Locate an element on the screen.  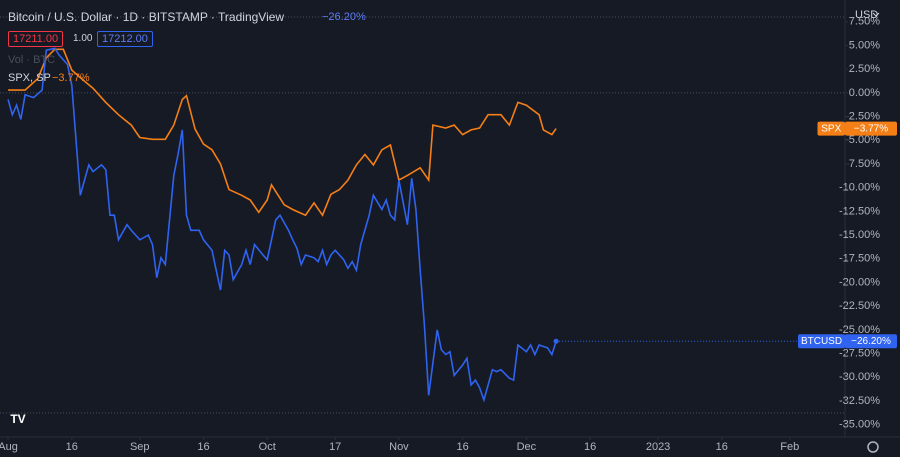
logo: TV is located at coordinates (17, 419).